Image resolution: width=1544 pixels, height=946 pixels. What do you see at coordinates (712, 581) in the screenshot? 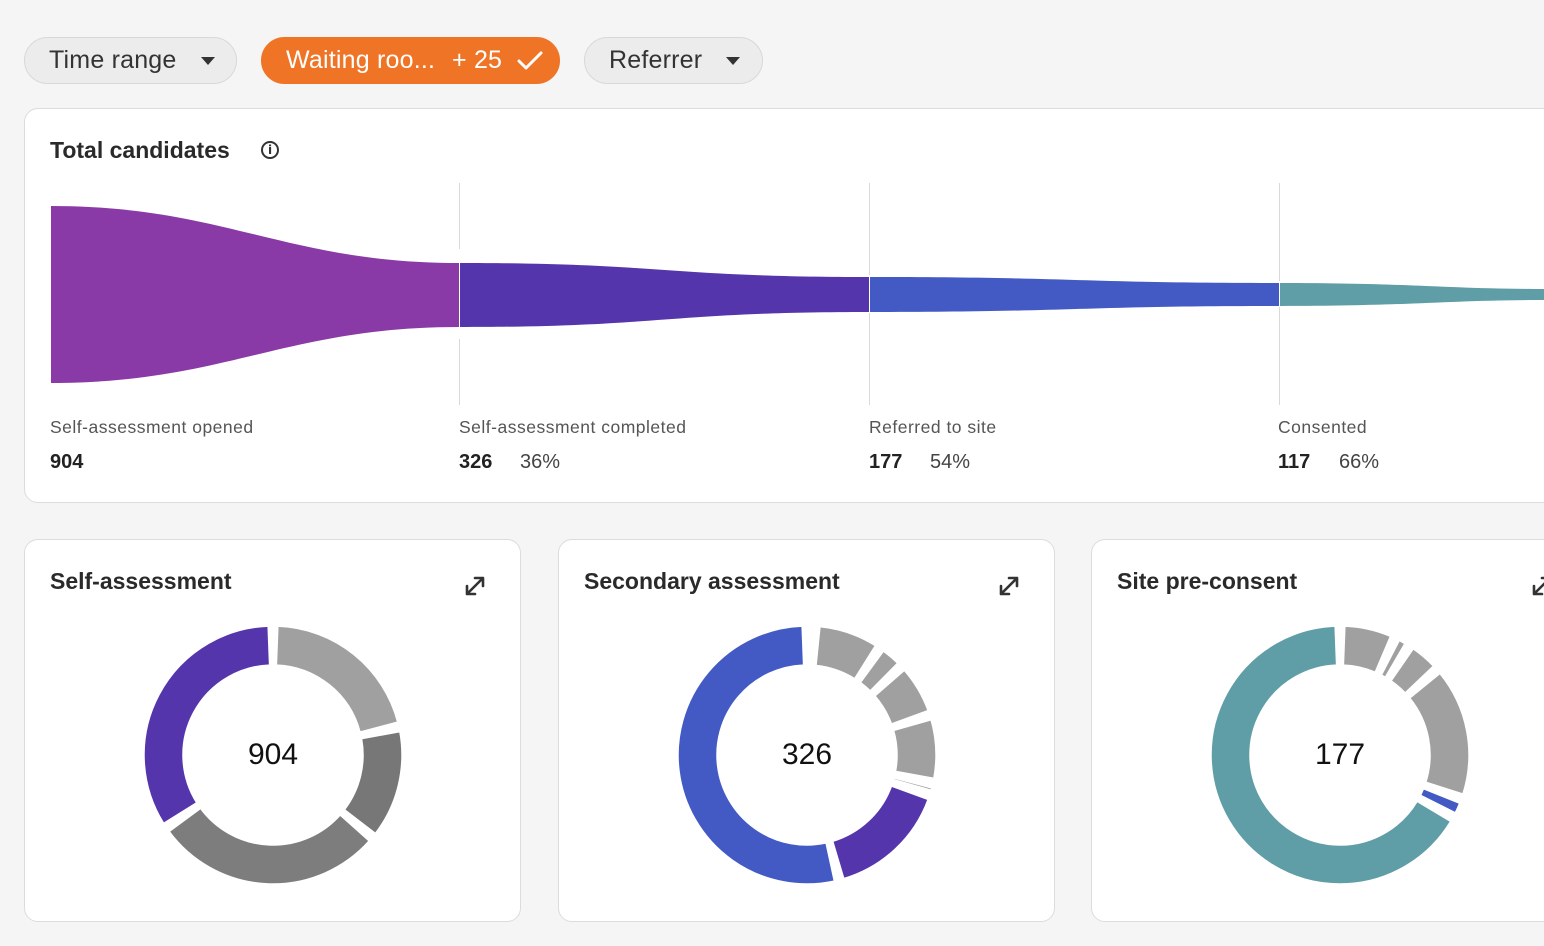
I see `card-title: Secondary assessment` at bounding box center [712, 581].